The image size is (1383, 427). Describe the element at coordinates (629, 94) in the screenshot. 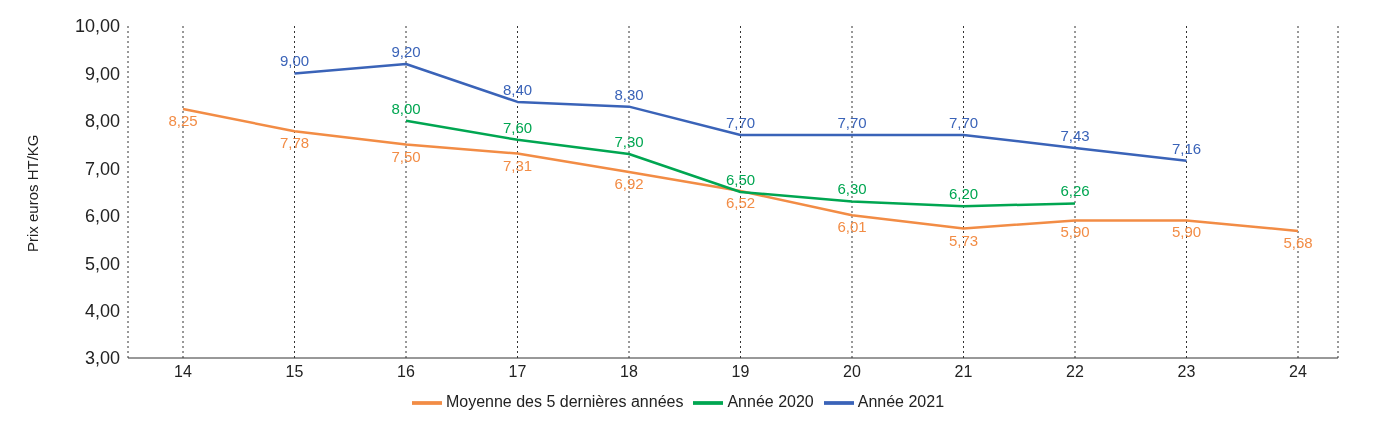

I see `data-label: 8,30` at that location.